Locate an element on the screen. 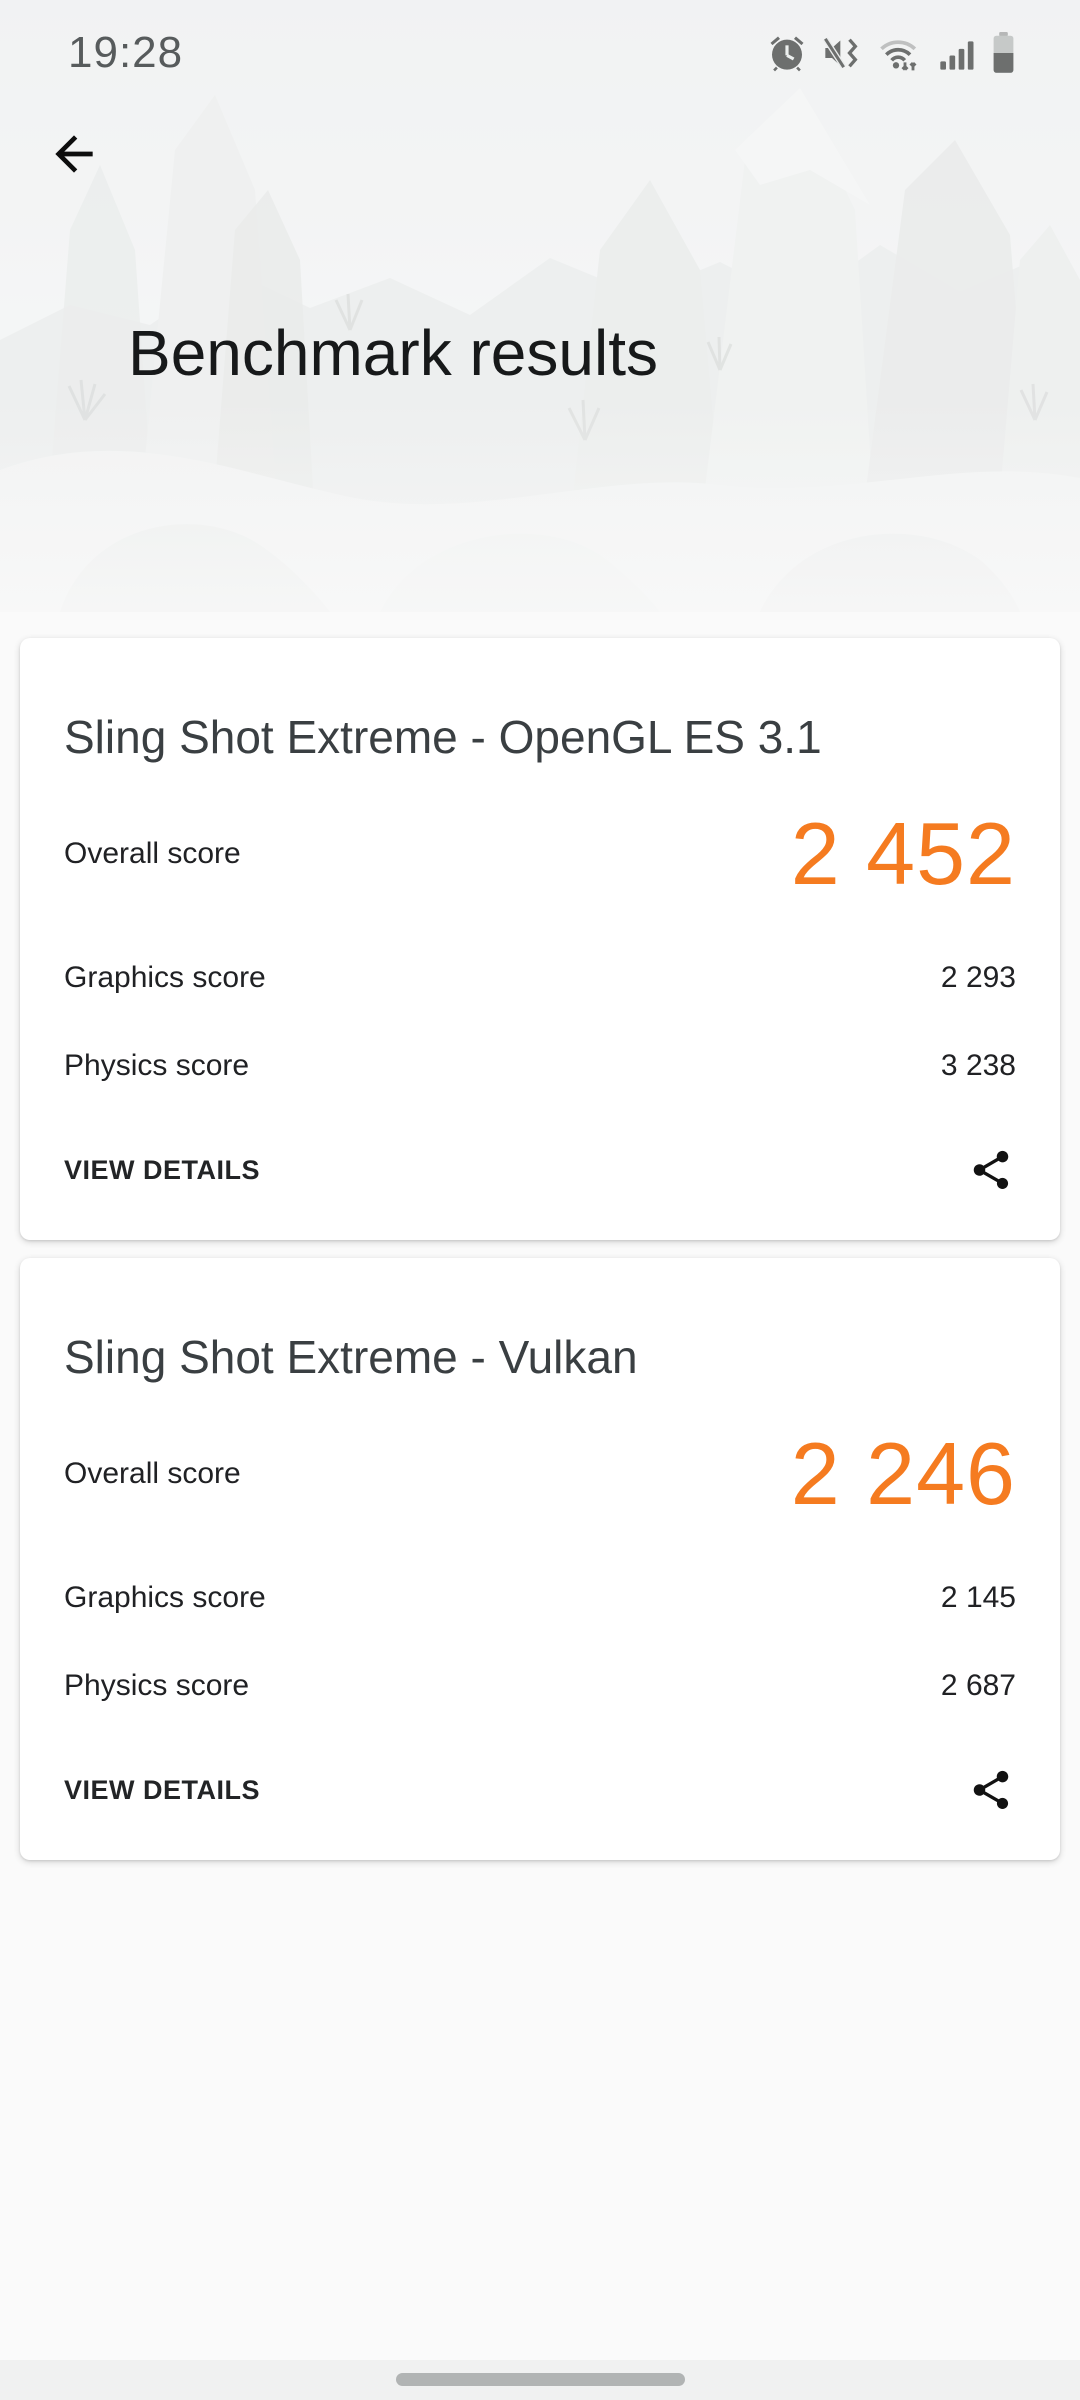 The width and height of the screenshot is (1080, 2400). signal-icon is located at coordinates (957, 55).